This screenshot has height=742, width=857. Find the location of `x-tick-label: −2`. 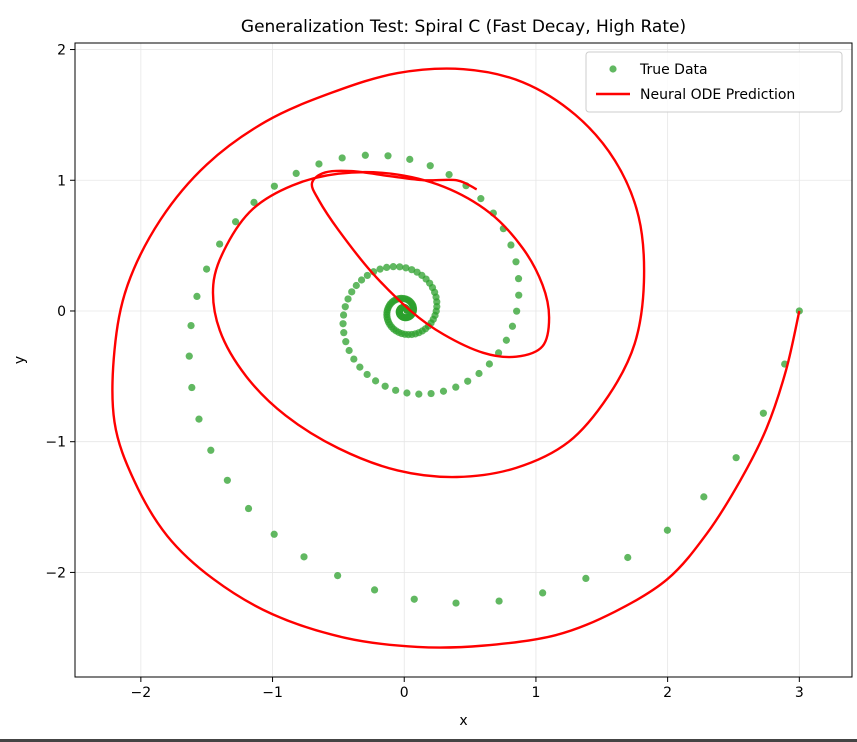

x-tick-label: −2 is located at coordinates (141, 693).